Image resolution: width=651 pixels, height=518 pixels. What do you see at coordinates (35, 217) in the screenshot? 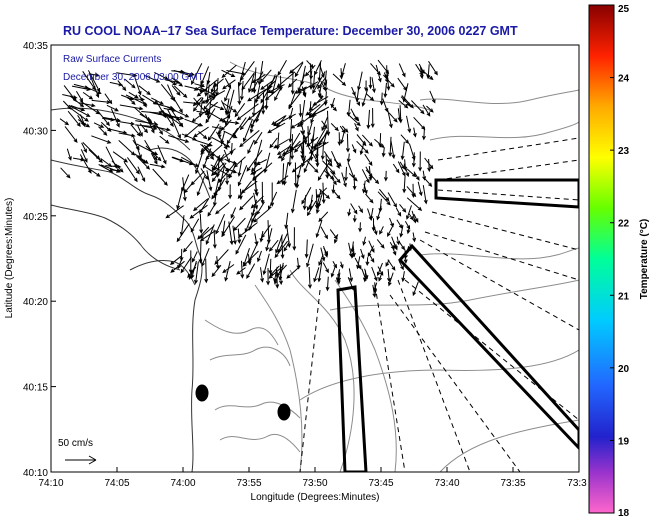
I see `y-tick-label: 40:25` at bounding box center [35, 217].